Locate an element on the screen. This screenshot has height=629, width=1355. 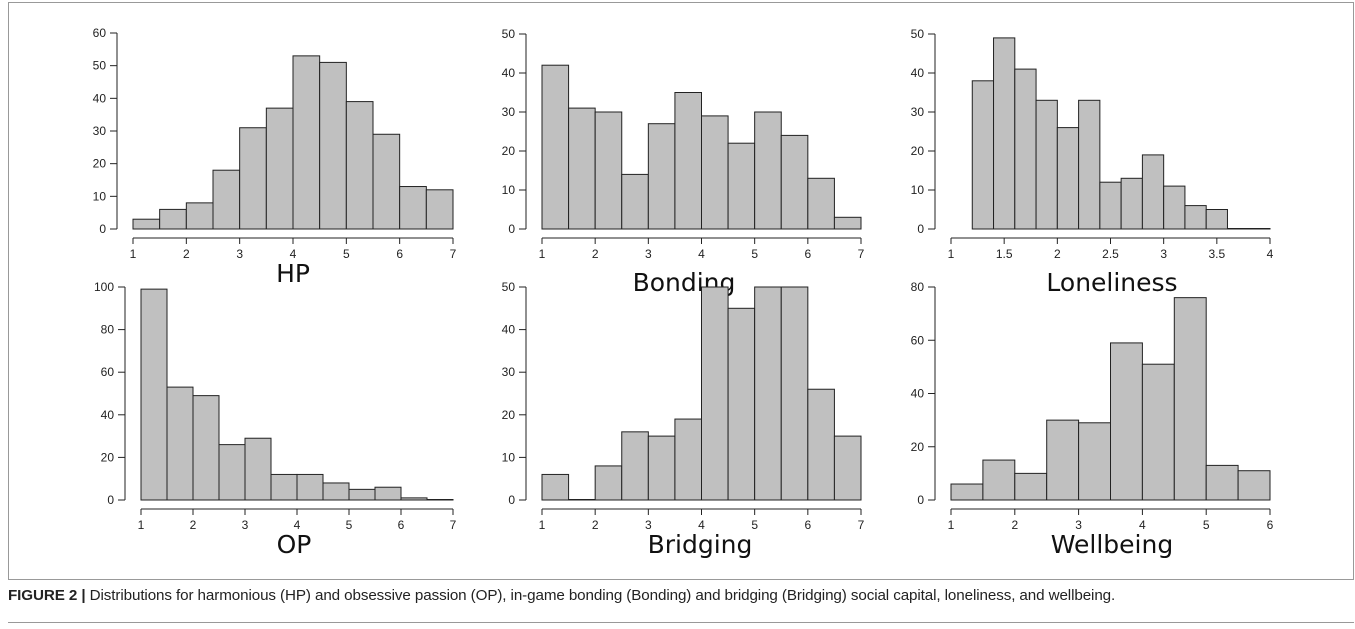
histogram-hp: 0 10 20 30 40 50 60 1 2 3 4 5 6 7 HP is located at coordinates (275, 157).